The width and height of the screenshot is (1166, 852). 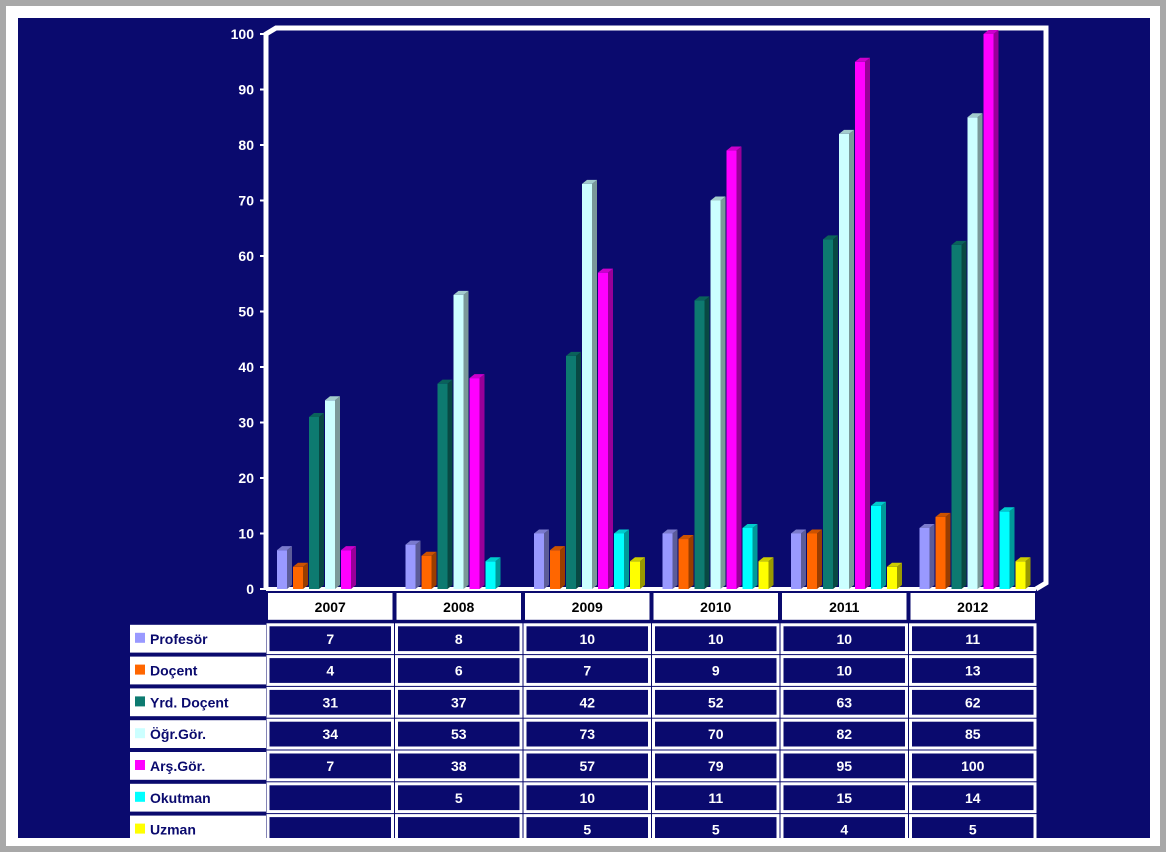 What do you see at coordinates (246, 423) in the screenshot?
I see `y-tick-label: 30` at bounding box center [246, 423].